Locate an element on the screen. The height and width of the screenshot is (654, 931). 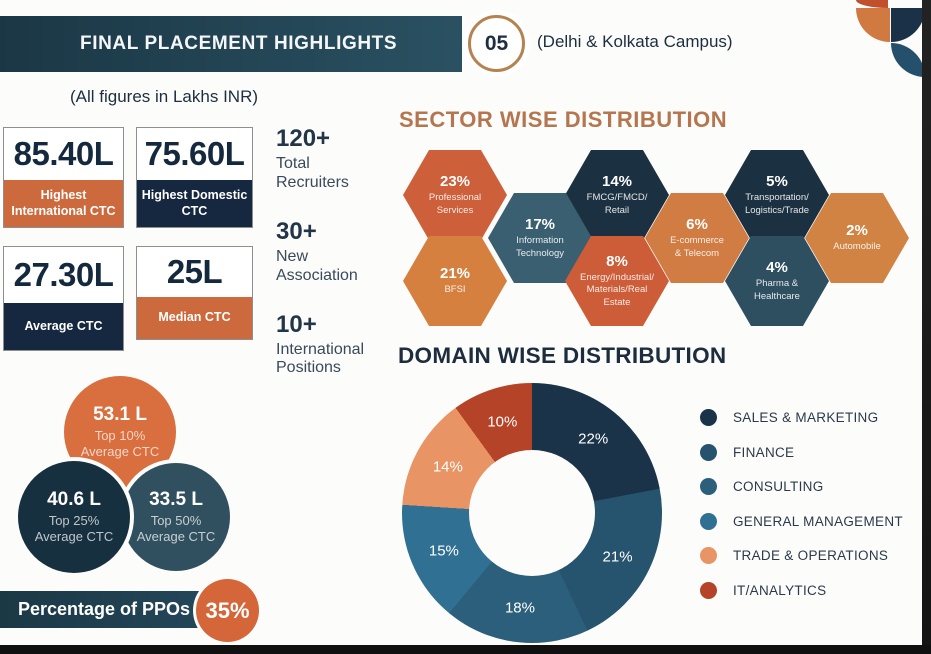
ctc-value: 85.40L is located at coordinates (63, 153).